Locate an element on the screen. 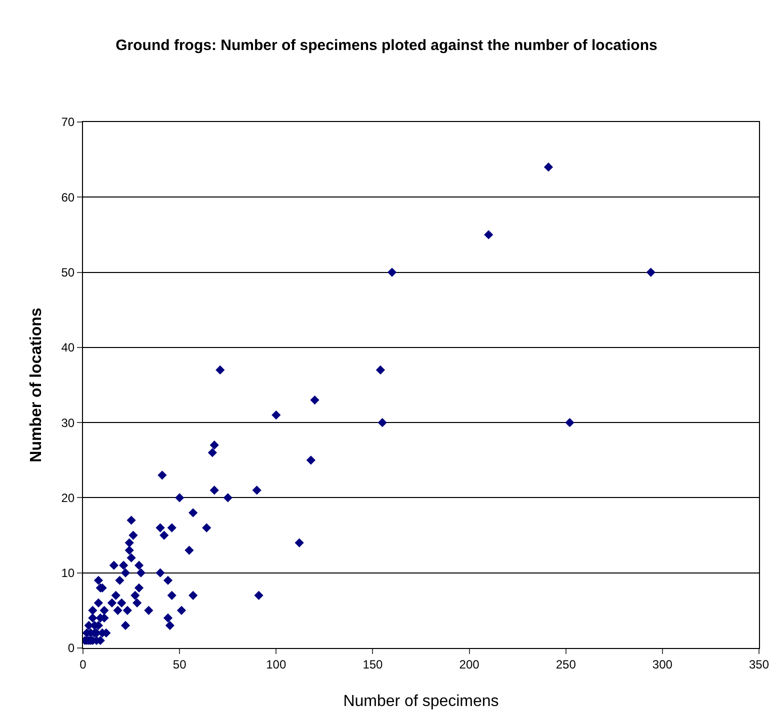  y-axis-title: Number of locations is located at coordinates (36, 385).